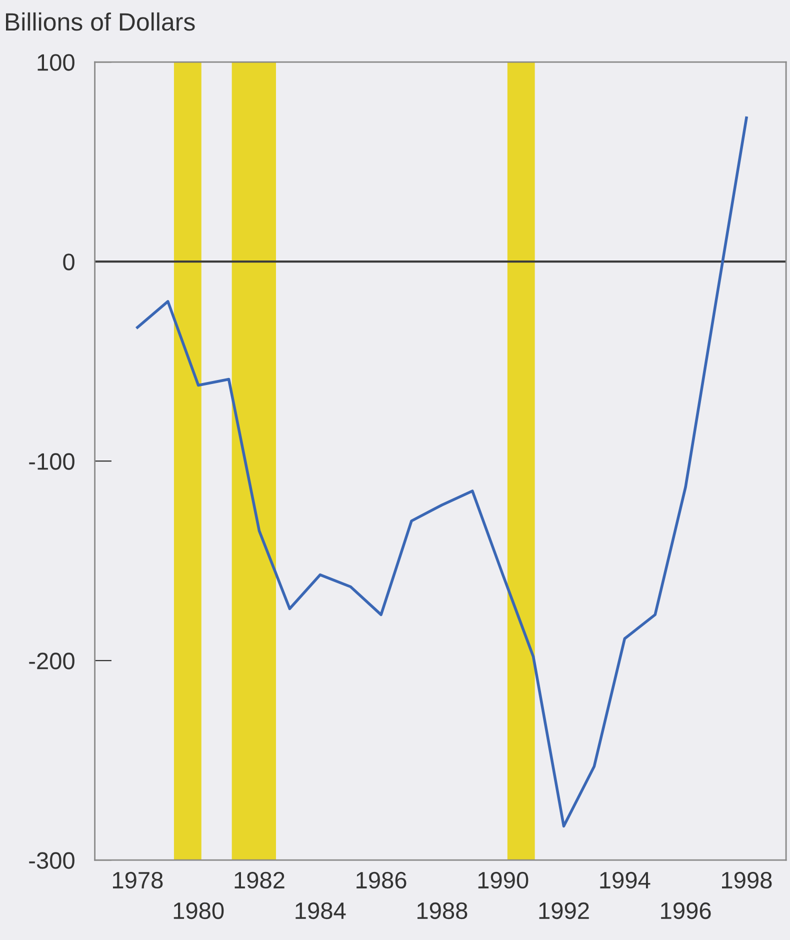 This screenshot has height=940, width=790. What do you see at coordinates (100, 21) in the screenshot?
I see `y-axis-title: Billions of Dollars` at bounding box center [100, 21].